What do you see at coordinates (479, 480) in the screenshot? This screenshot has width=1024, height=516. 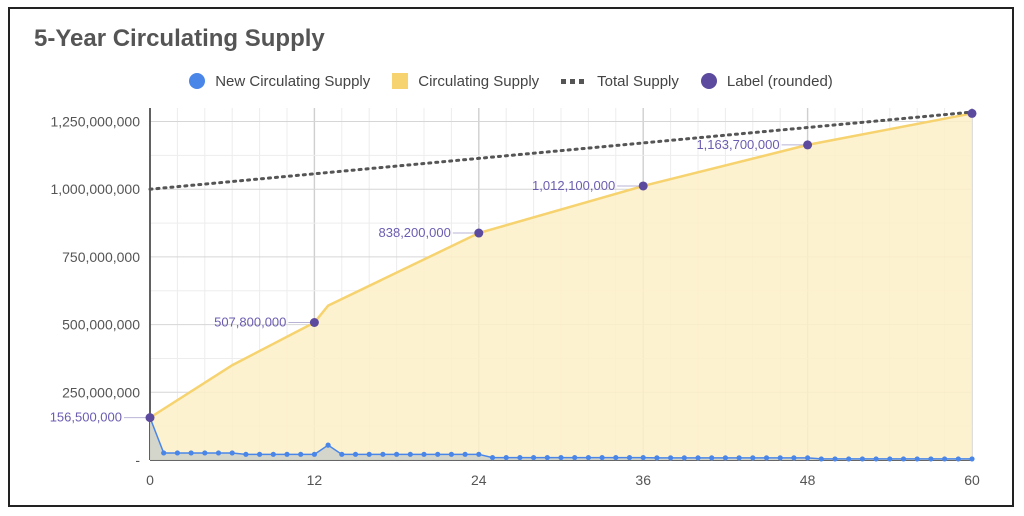 I see `x-tick-label: 24` at bounding box center [479, 480].